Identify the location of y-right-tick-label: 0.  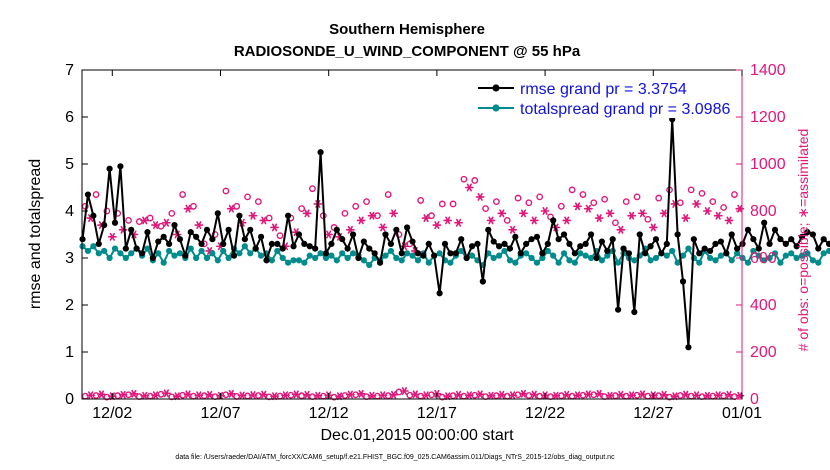
(754, 399).